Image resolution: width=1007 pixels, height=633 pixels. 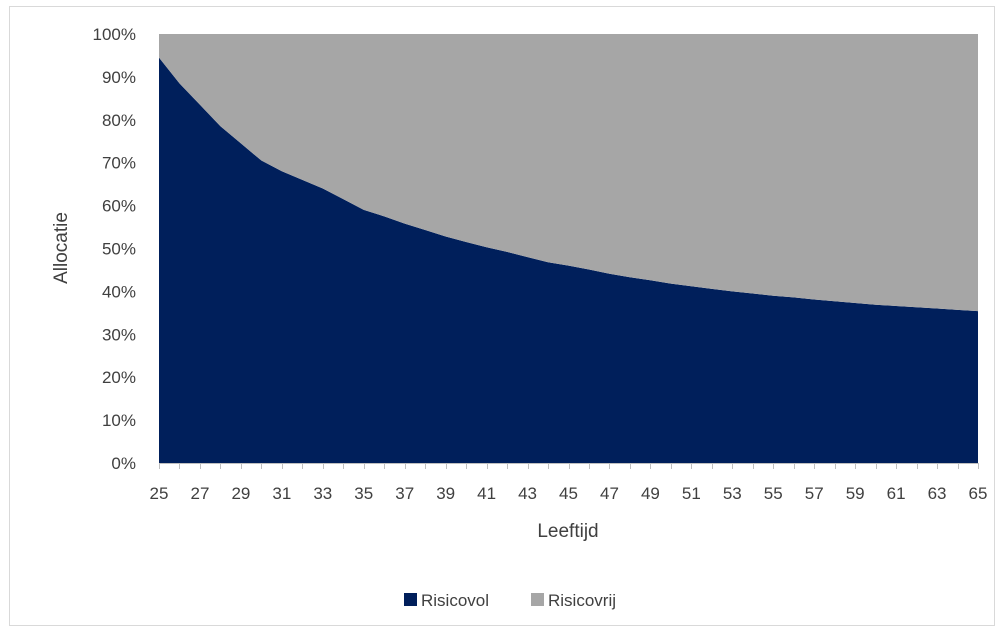 I want to click on y-tick-label: 90%, so click(x=119, y=77).